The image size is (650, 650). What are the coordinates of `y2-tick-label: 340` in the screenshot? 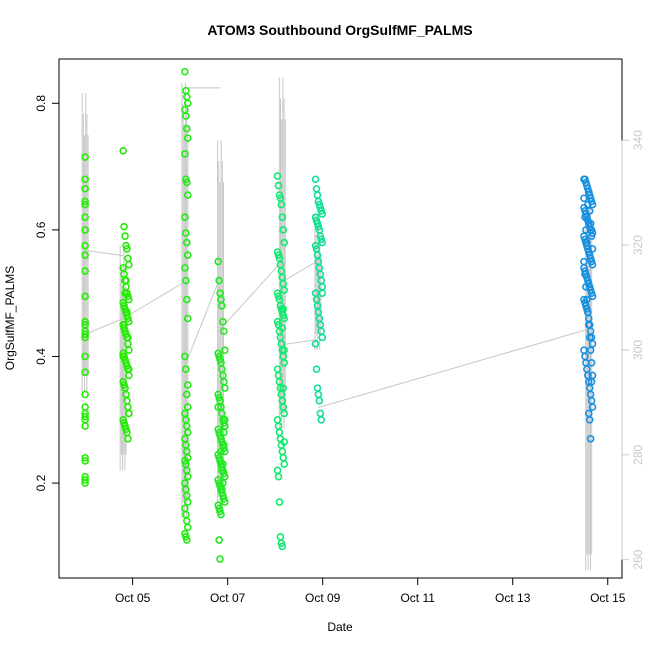 It's located at (638, 140).